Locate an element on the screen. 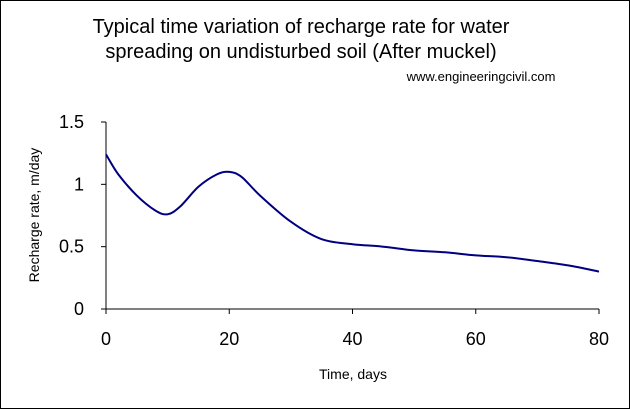 The image size is (630, 410). y-tick-label: 1 is located at coordinates (79, 184).